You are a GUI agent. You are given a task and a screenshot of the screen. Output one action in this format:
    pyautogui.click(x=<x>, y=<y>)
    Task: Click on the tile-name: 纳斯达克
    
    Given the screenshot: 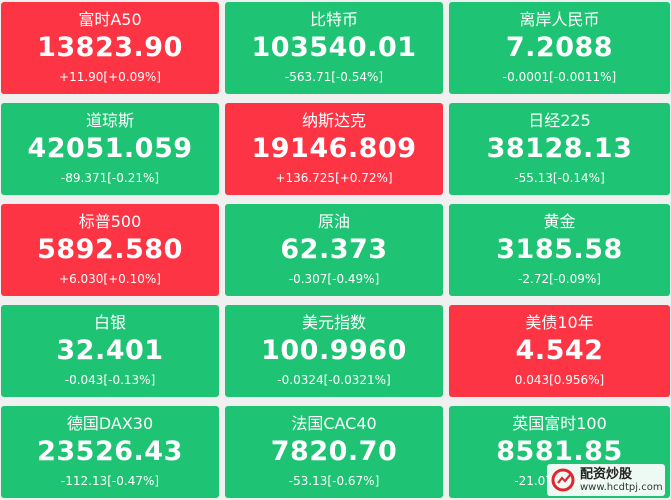 What is the action you would take?
    pyautogui.click(x=333, y=120)
    